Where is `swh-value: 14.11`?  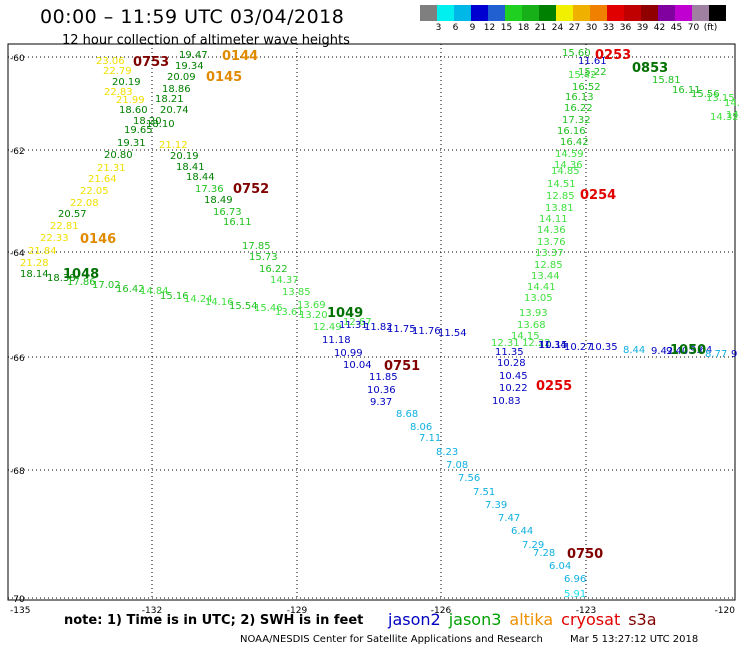 swh-value: 14.11 is located at coordinates (553, 219).